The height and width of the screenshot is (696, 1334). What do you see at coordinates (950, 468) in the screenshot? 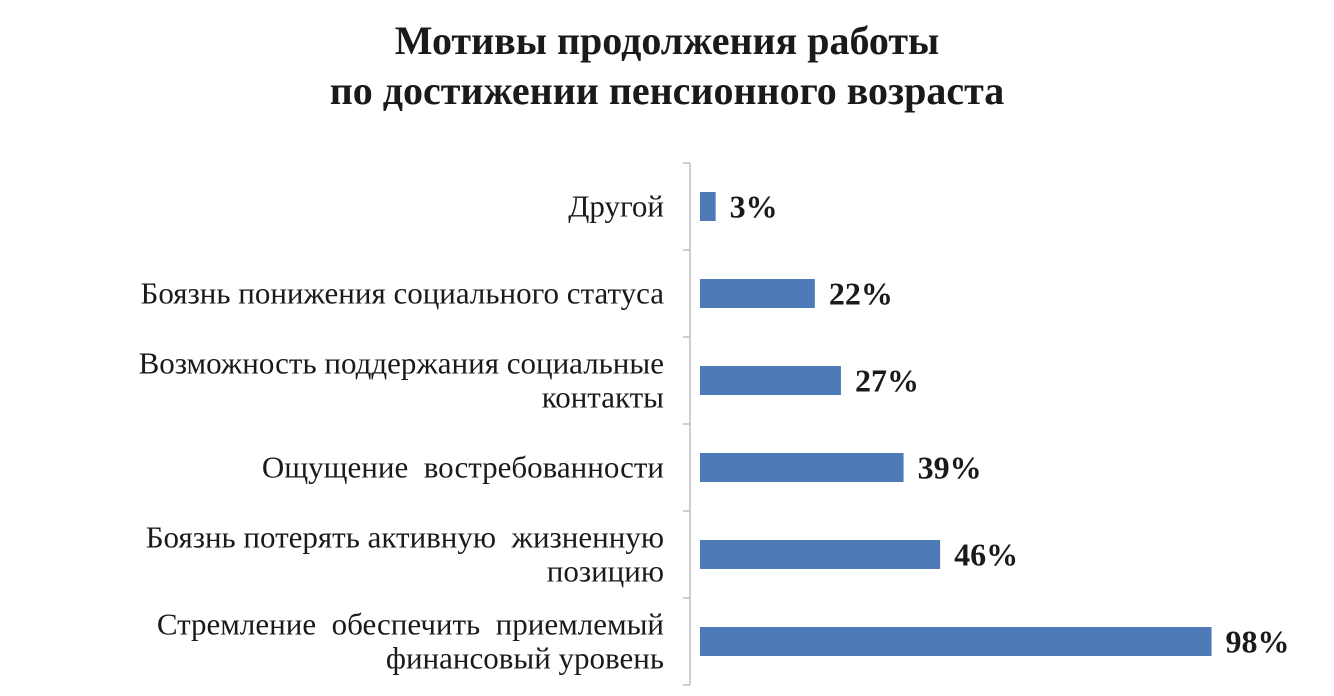
I see `value-label: 39%` at bounding box center [950, 468].